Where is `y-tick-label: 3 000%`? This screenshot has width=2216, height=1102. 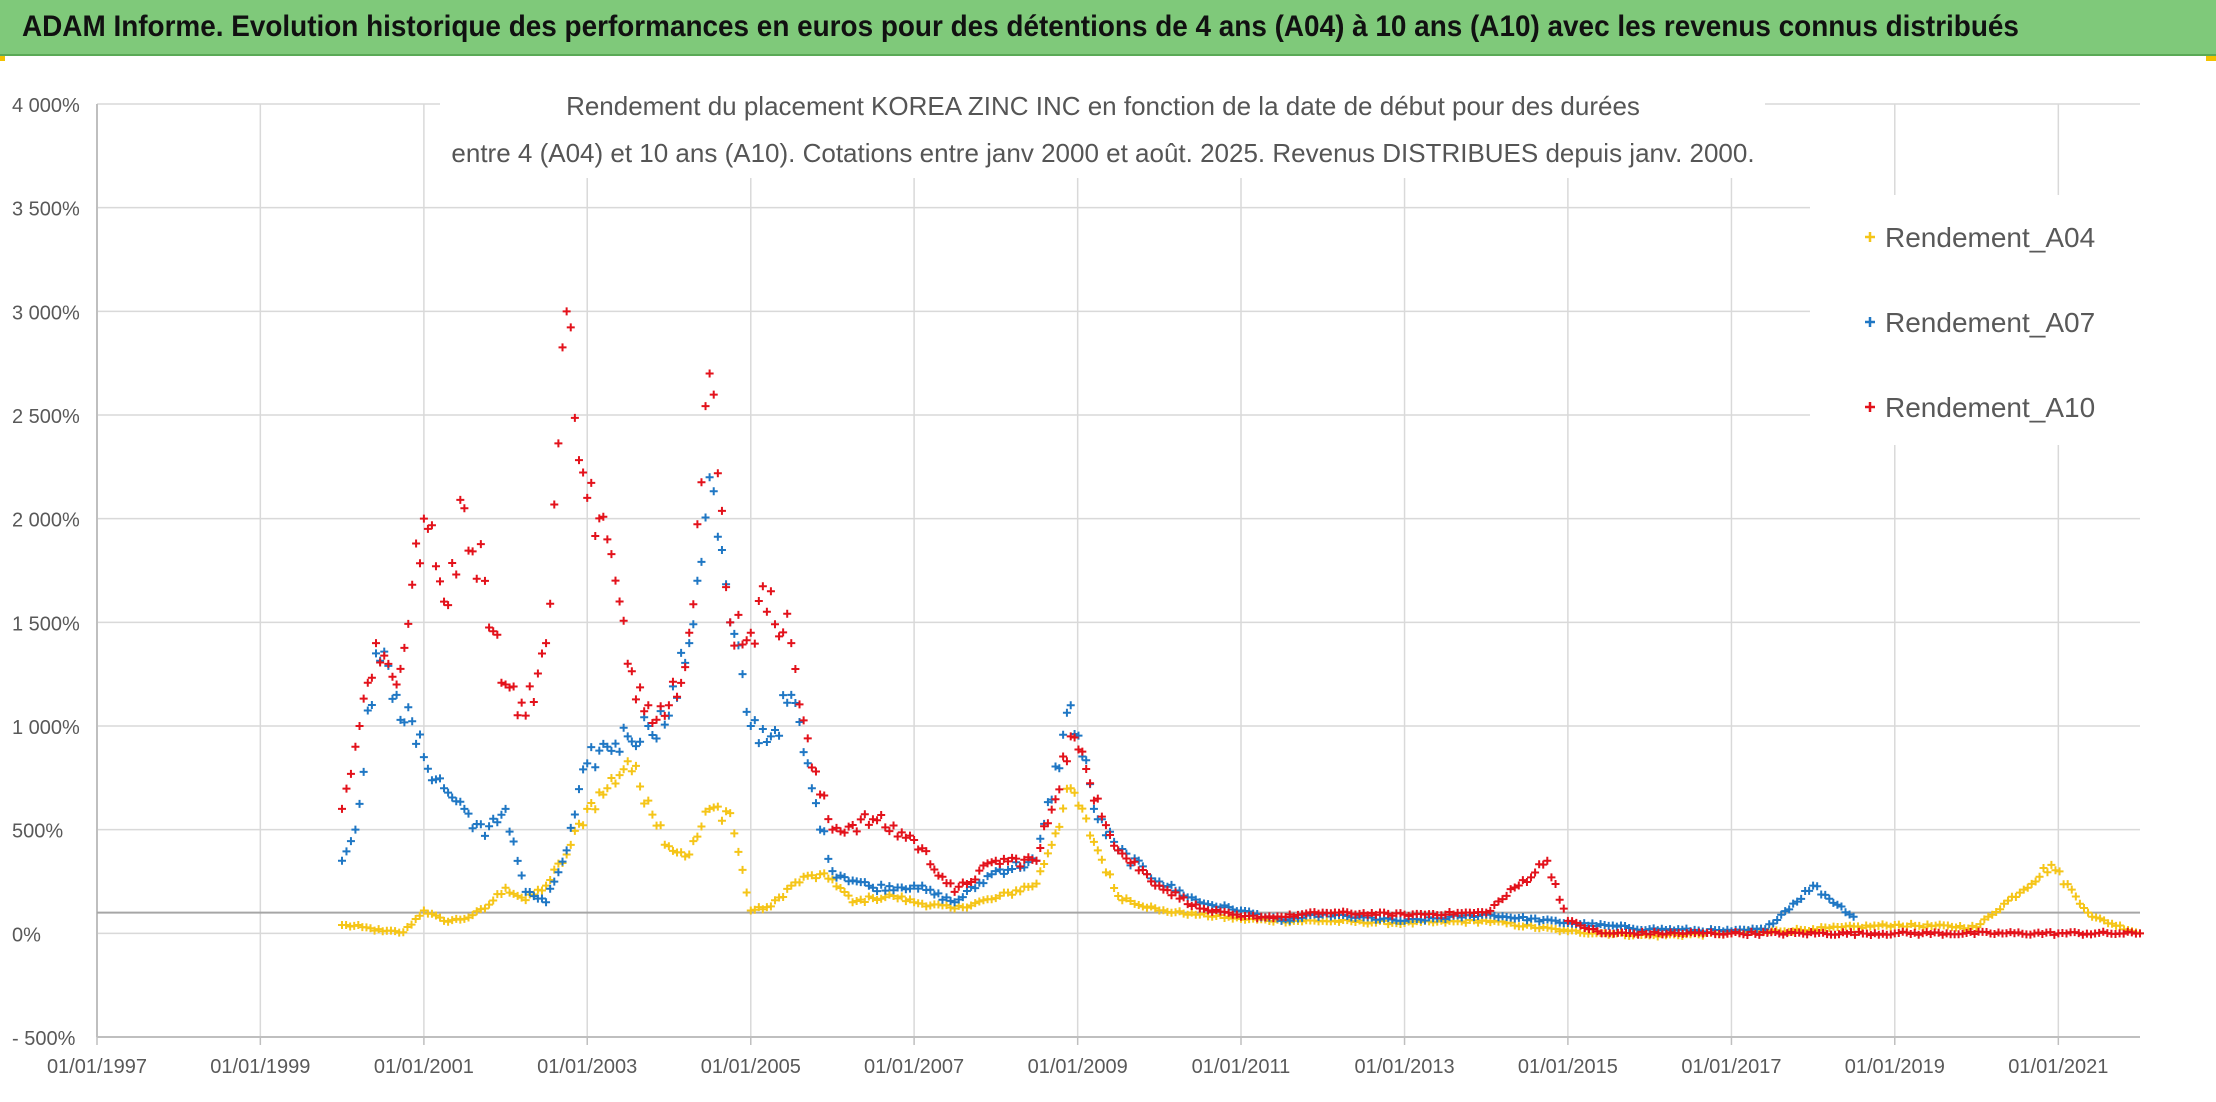
y-tick-label: 3 000% is located at coordinates (46, 313).